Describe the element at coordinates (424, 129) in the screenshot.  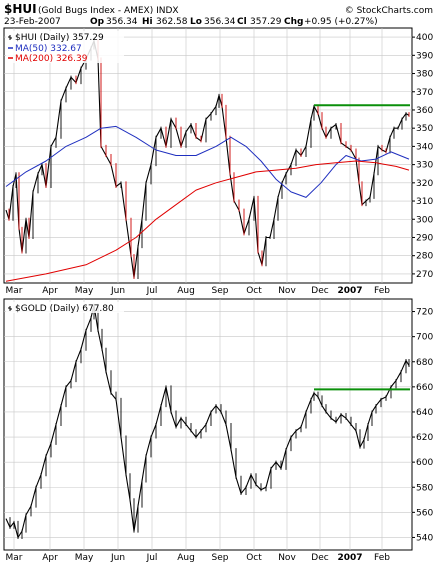
I see `hui-y-tick-label: 350` at that location.